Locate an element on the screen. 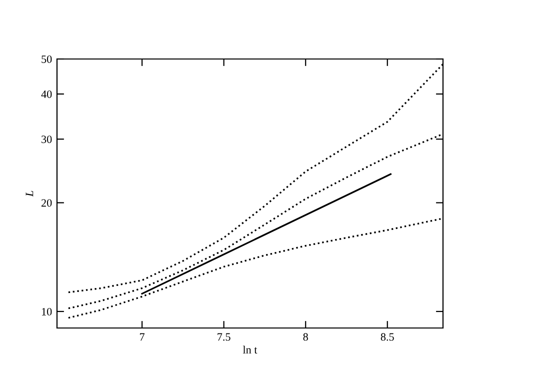 Image resolution: width=545 pixels, height=386 pixels. x-tick-label: 7 is located at coordinates (142, 337).